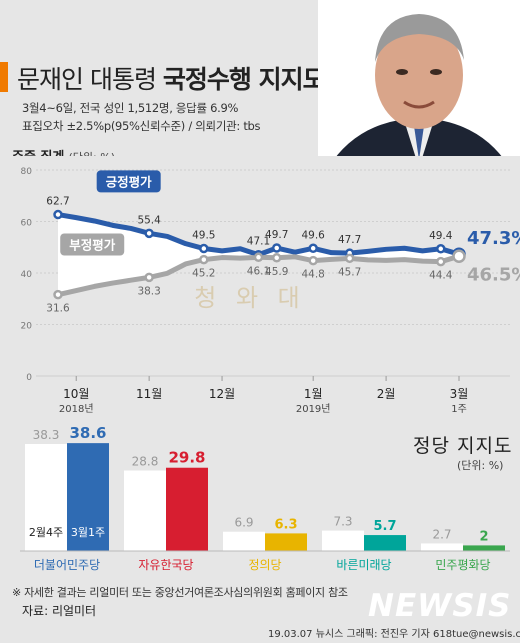 This screenshot has height=643, width=520. I want to click on x-tick-label: 1월, so click(313, 394).